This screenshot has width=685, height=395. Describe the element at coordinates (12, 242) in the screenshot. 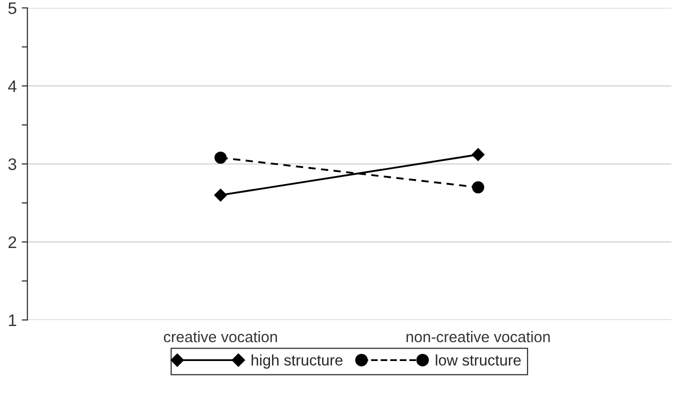

I see `y-tick-label: 2` at that location.